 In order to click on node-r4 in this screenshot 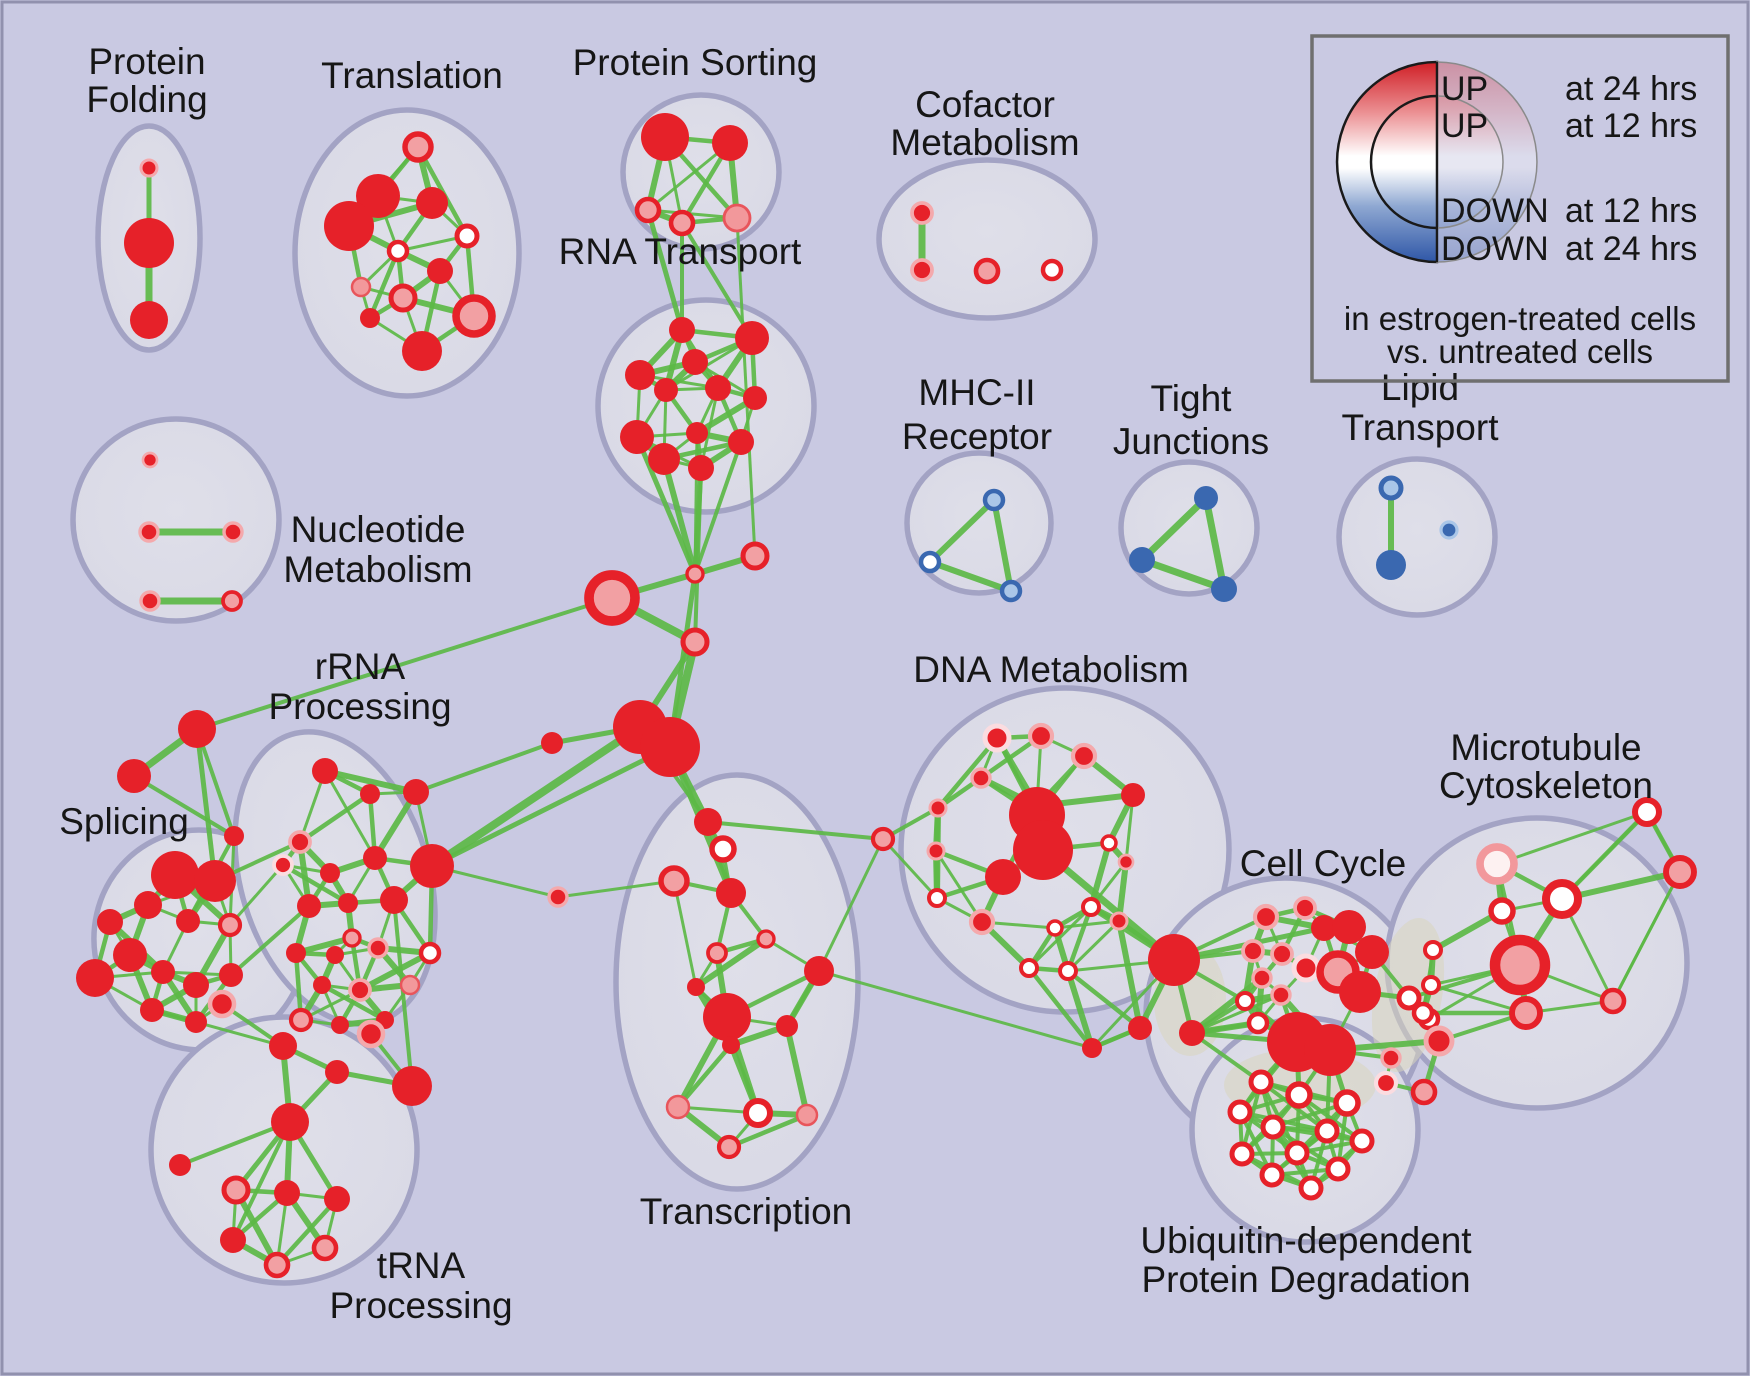, I will do `click(695, 362)`.